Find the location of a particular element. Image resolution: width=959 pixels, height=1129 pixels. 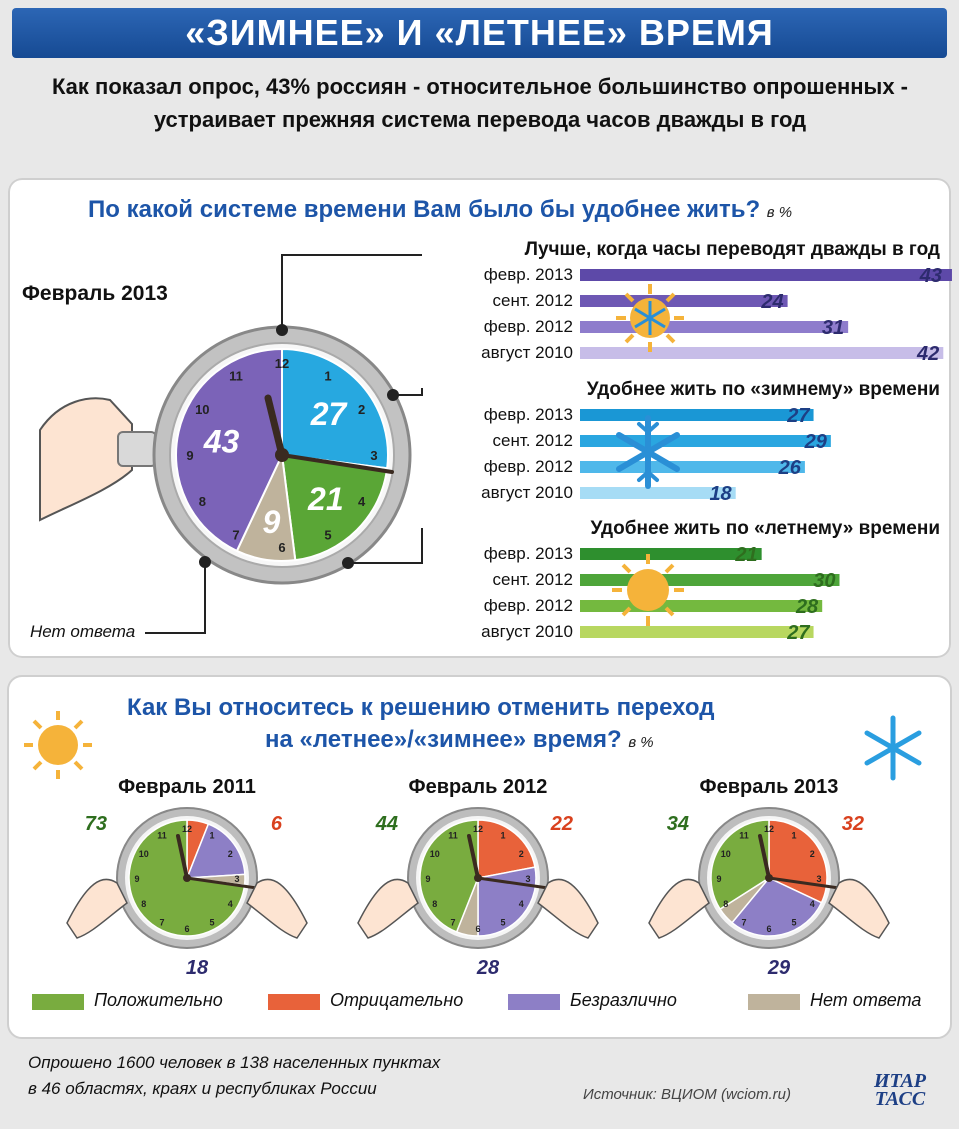

small-pie-value-0-2: 18 is located at coordinates (197, 968).